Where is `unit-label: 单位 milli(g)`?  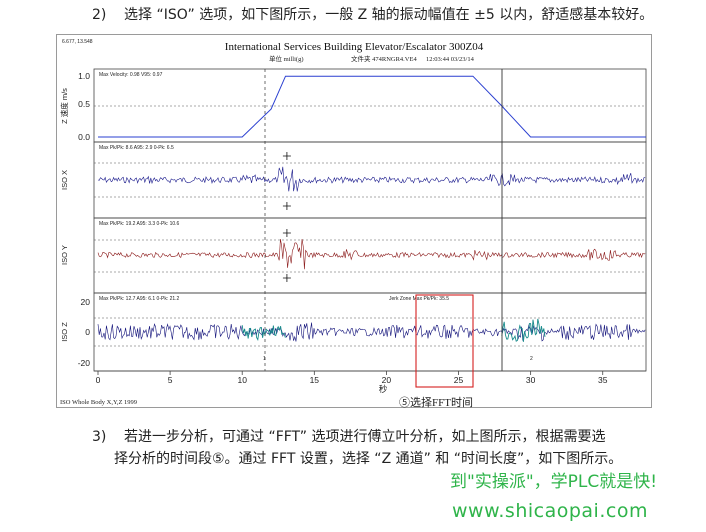
unit-label: 单位 milli(g) is located at coordinates (286, 58).